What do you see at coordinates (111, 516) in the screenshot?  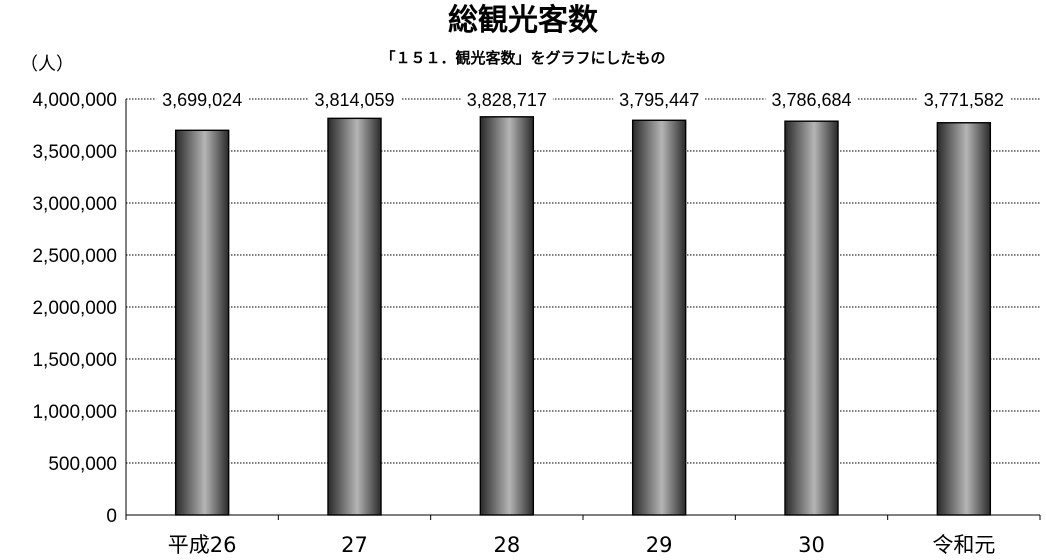 I see `y-tick-label: 0` at bounding box center [111, 516].